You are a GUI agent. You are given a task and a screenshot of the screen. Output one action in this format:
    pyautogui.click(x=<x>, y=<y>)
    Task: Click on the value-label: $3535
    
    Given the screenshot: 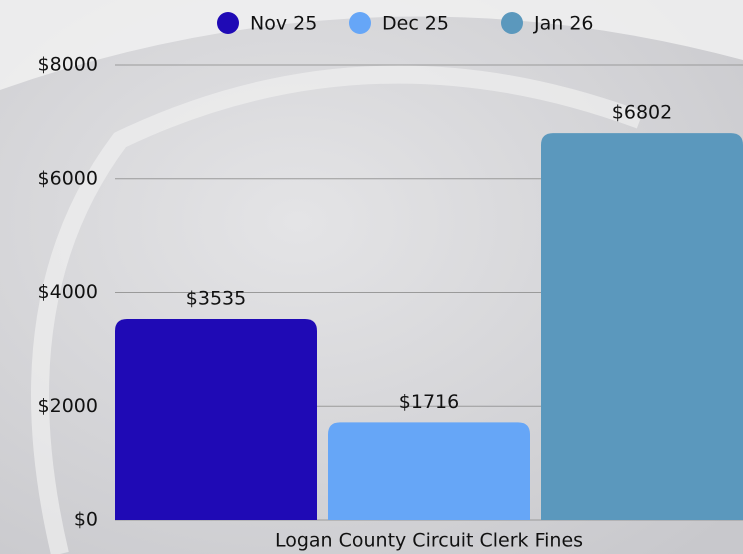 What is the action you would take?
    pyautogui.click(x=216, y=298)
    